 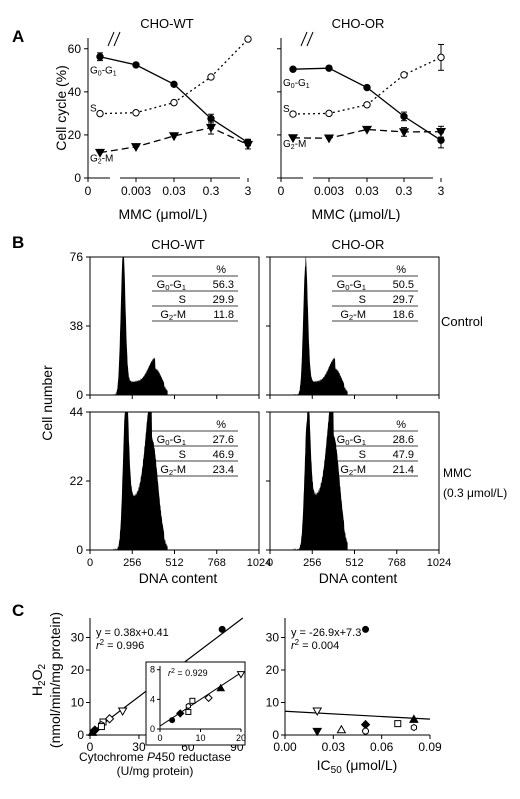 I want to click on data-point, so click(x=341, y=729).